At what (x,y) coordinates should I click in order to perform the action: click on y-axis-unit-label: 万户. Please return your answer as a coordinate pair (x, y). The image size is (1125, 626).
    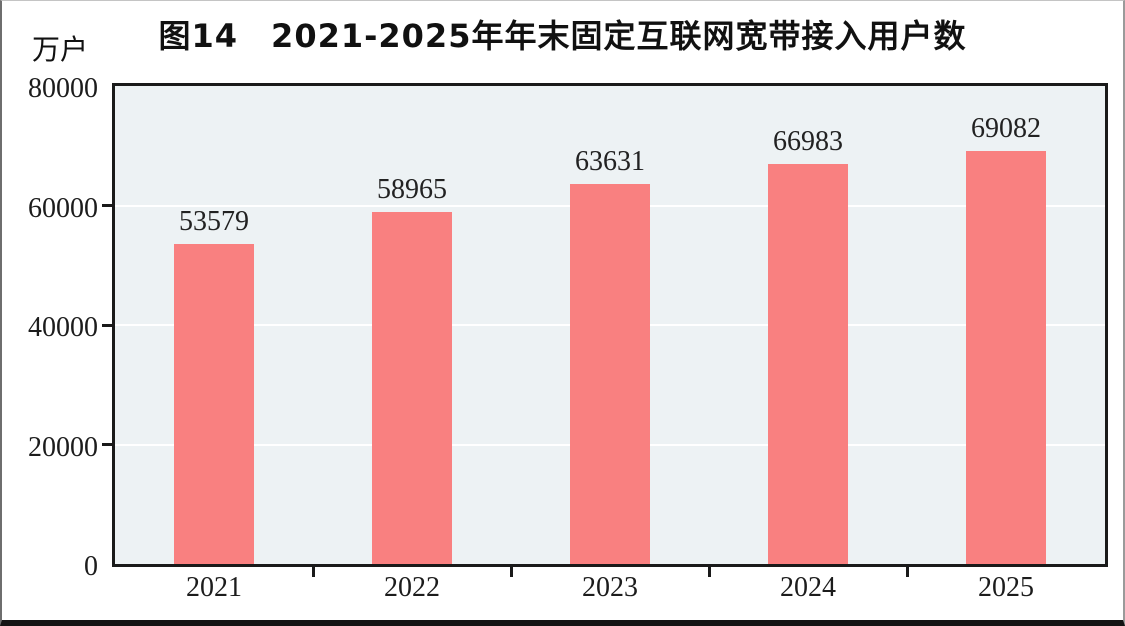
    Looking at the image, I should click on (60, 50).